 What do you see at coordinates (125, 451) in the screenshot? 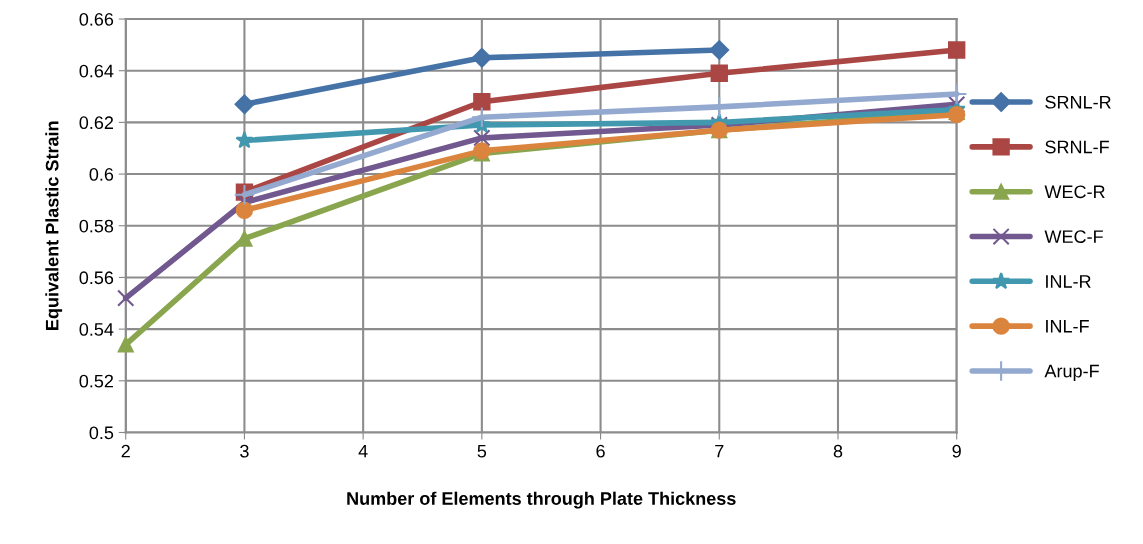
I see `x-tick-label: 2` at bounding box center [125, 451].